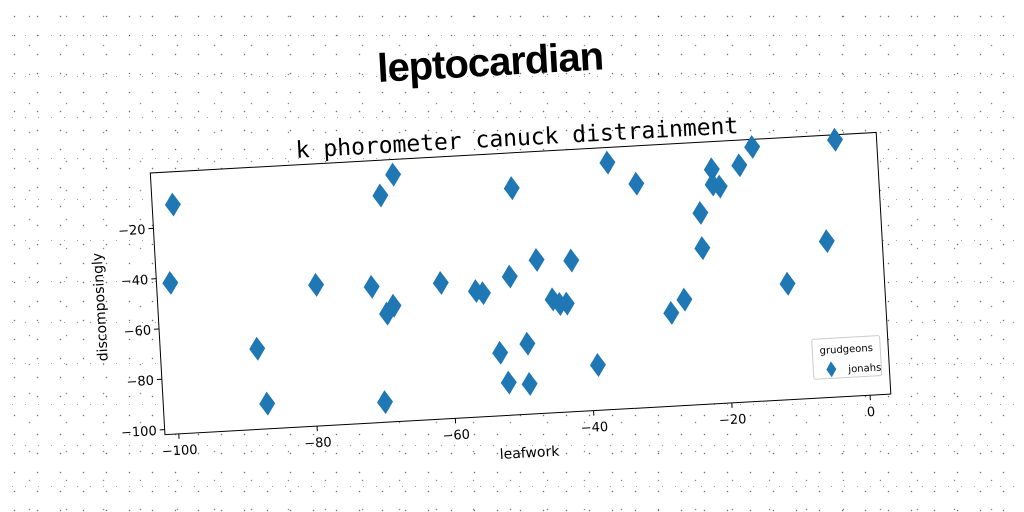  What do you see at coordinates (135, 281) in the screenshot?
I see `y-tick-label: −40` at bounding box center [135, 281].